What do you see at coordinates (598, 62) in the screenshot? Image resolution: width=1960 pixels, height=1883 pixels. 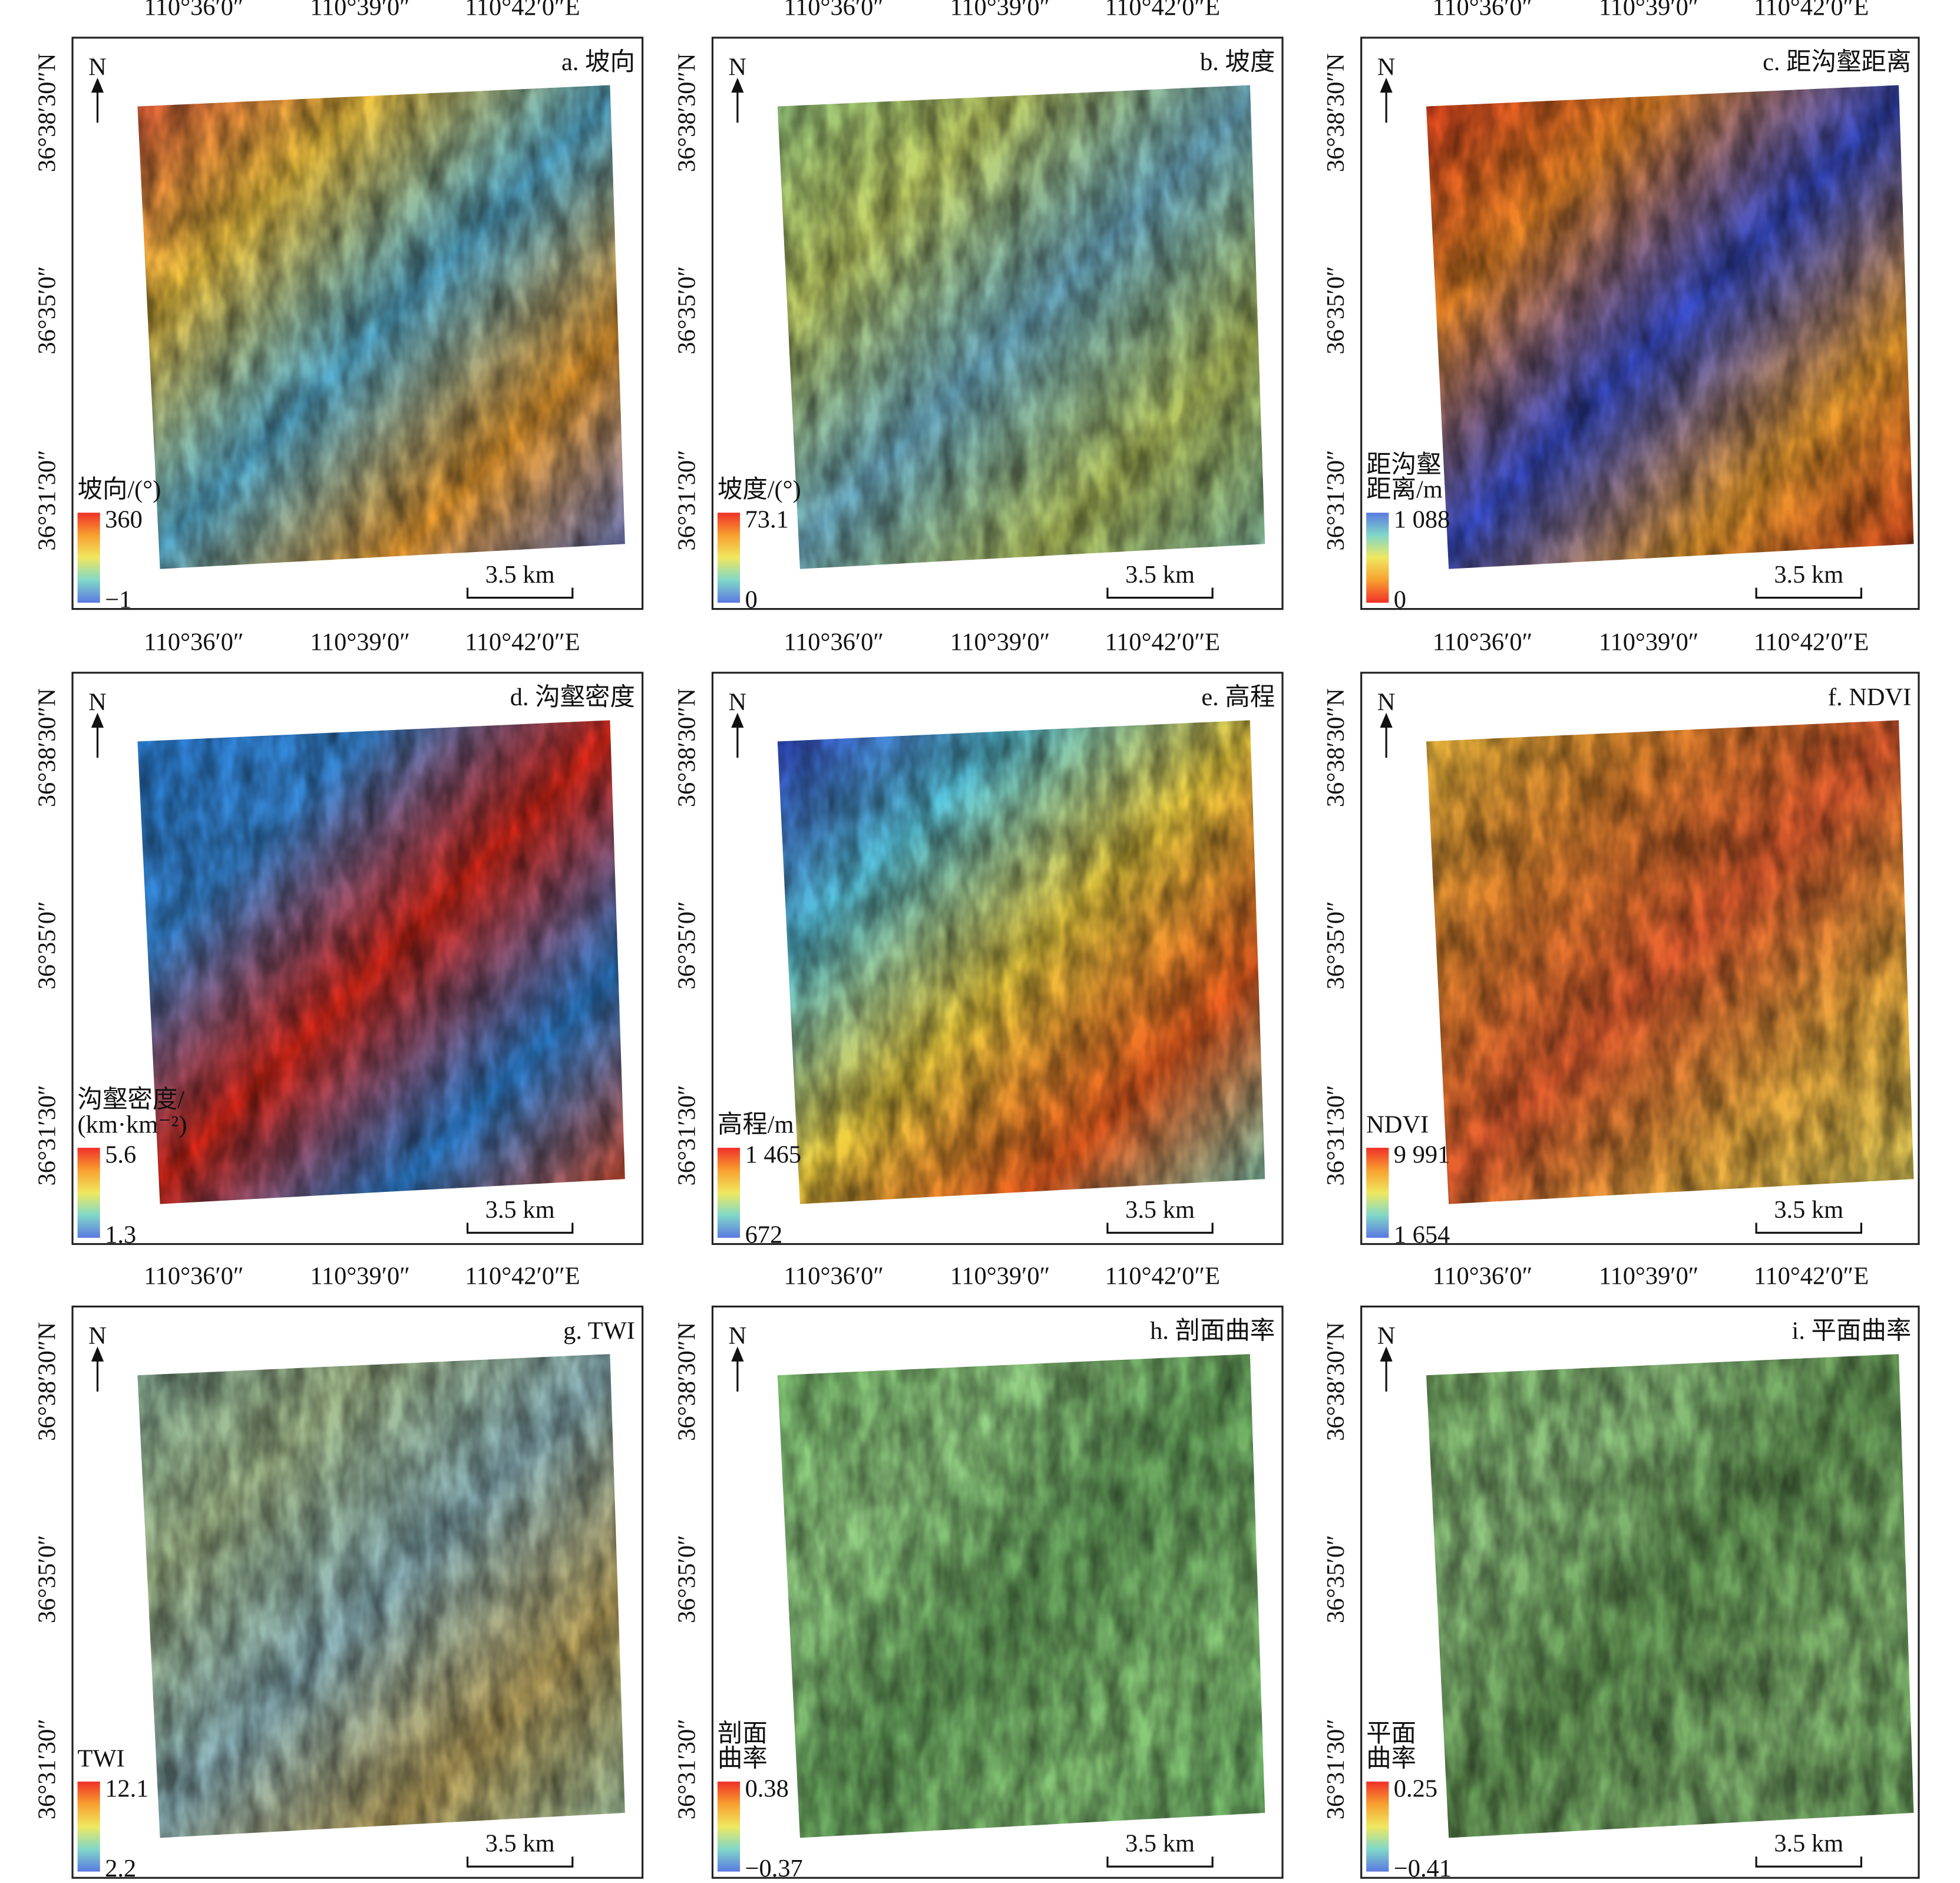 I see `panel-title: a. 坡向` at bounding box center [598, 62].